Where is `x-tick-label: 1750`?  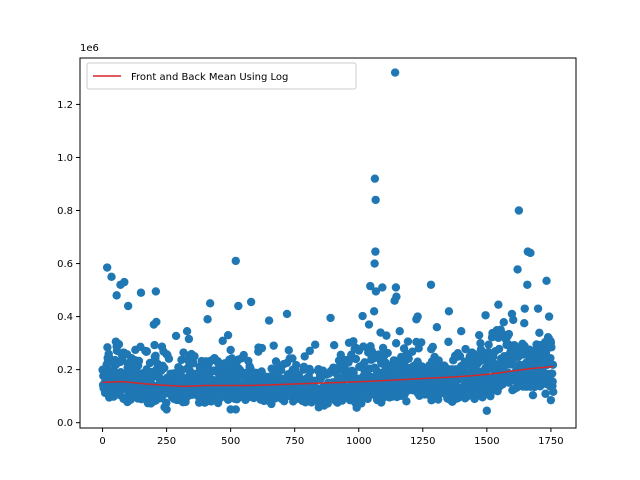 x-tick-label: 1750 is located at coordinates (550, 441).